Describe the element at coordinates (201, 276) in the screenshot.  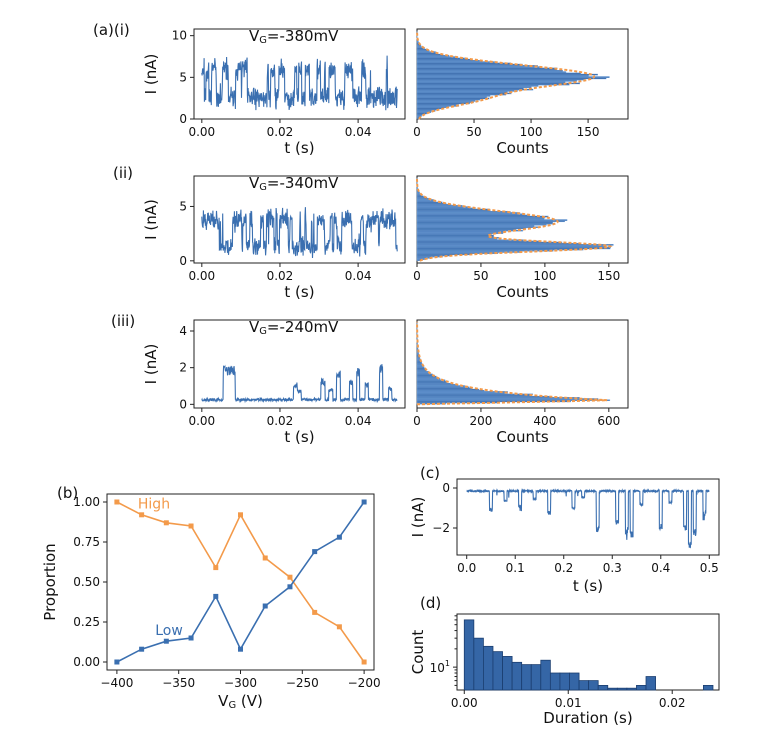
I see `a_ii_trace-xtick-label: 0.00` at that location.